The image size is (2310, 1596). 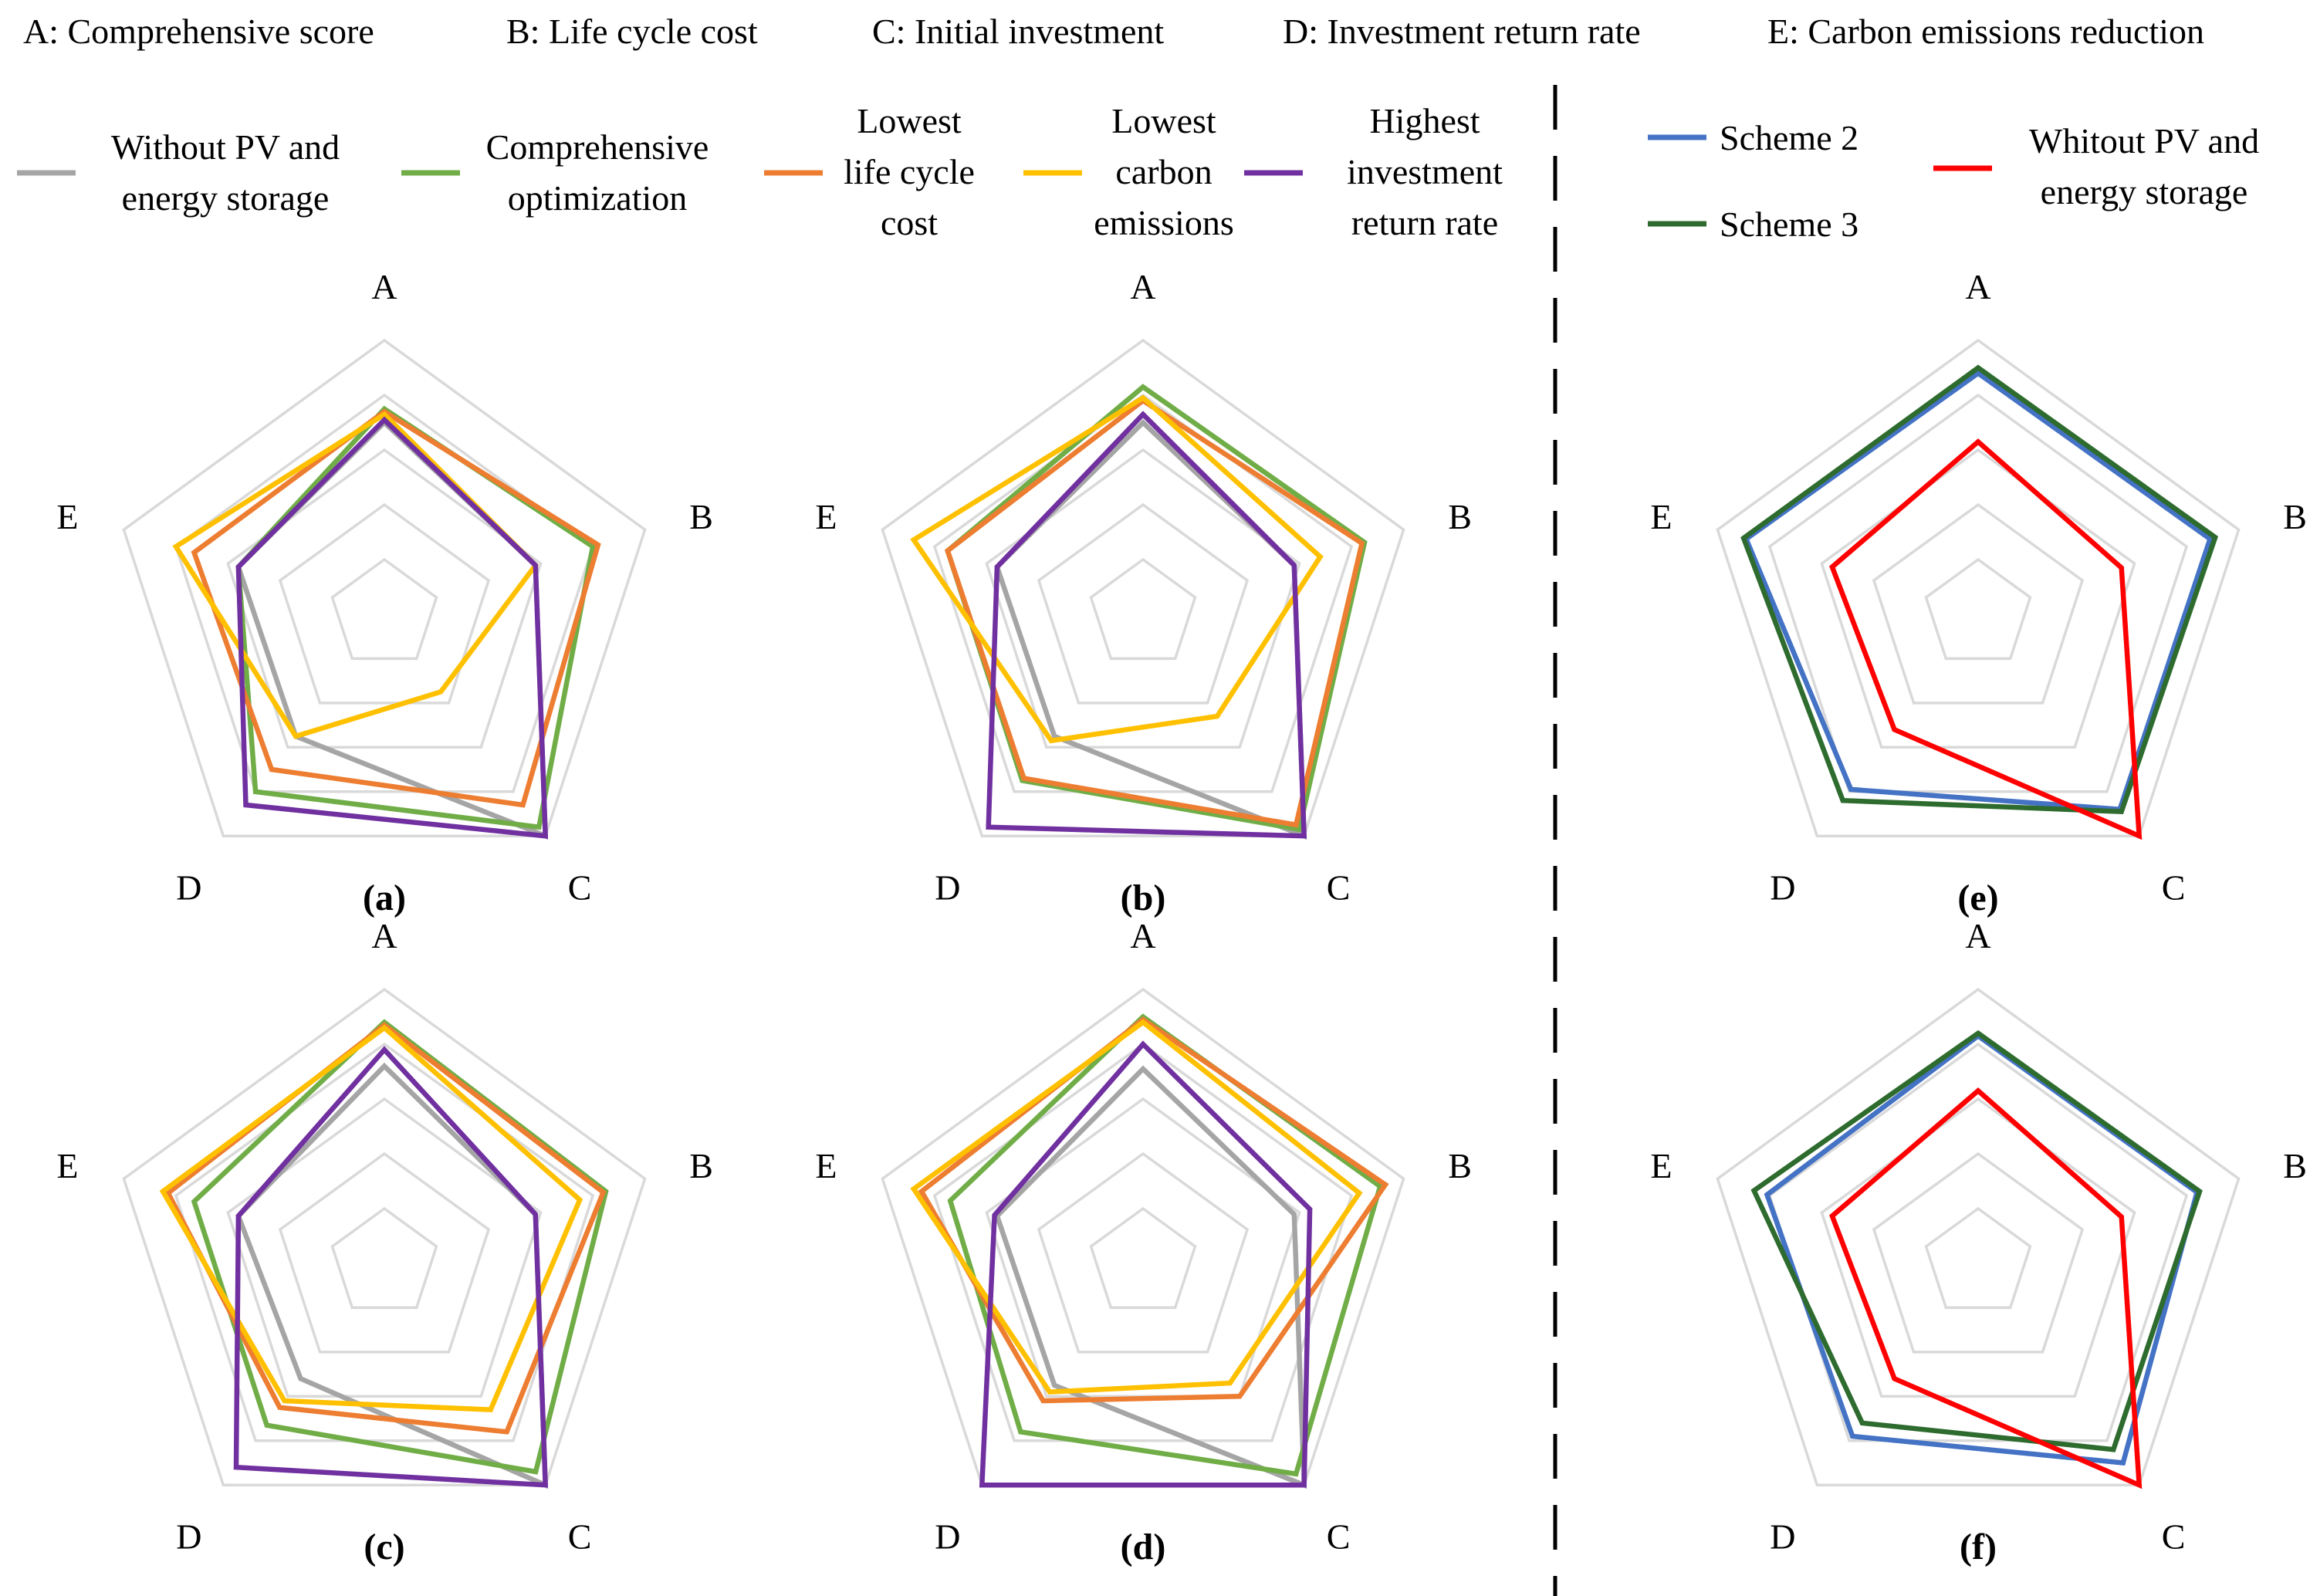 I want to click on radar-panel-e: A B C D E (e), so click(x=1978, y=592).